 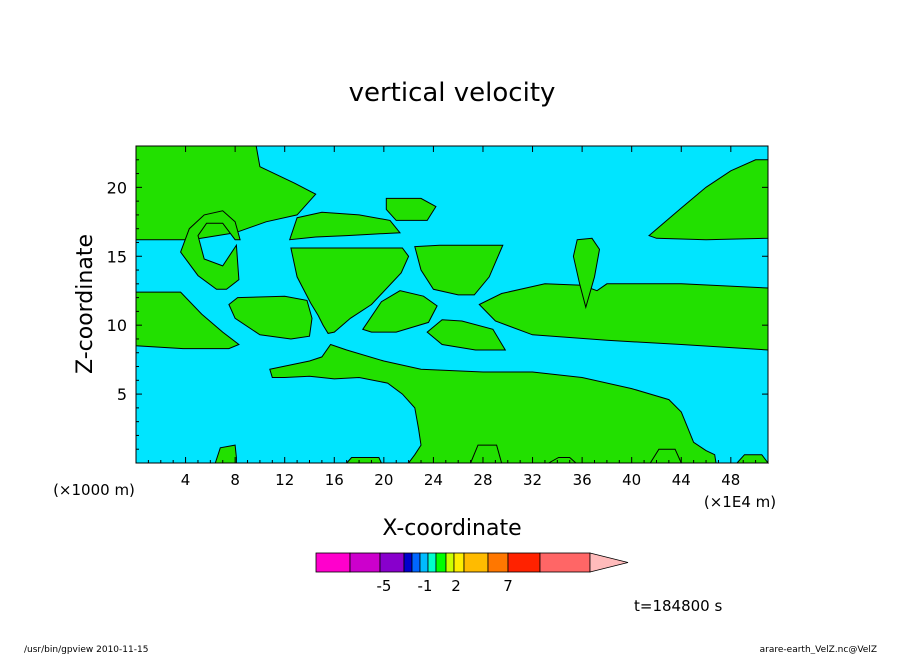 What do you see at coordinates (117, 187) in the screenshot?
I see `y-tick-label: 20` at bounding box center [117, 187].